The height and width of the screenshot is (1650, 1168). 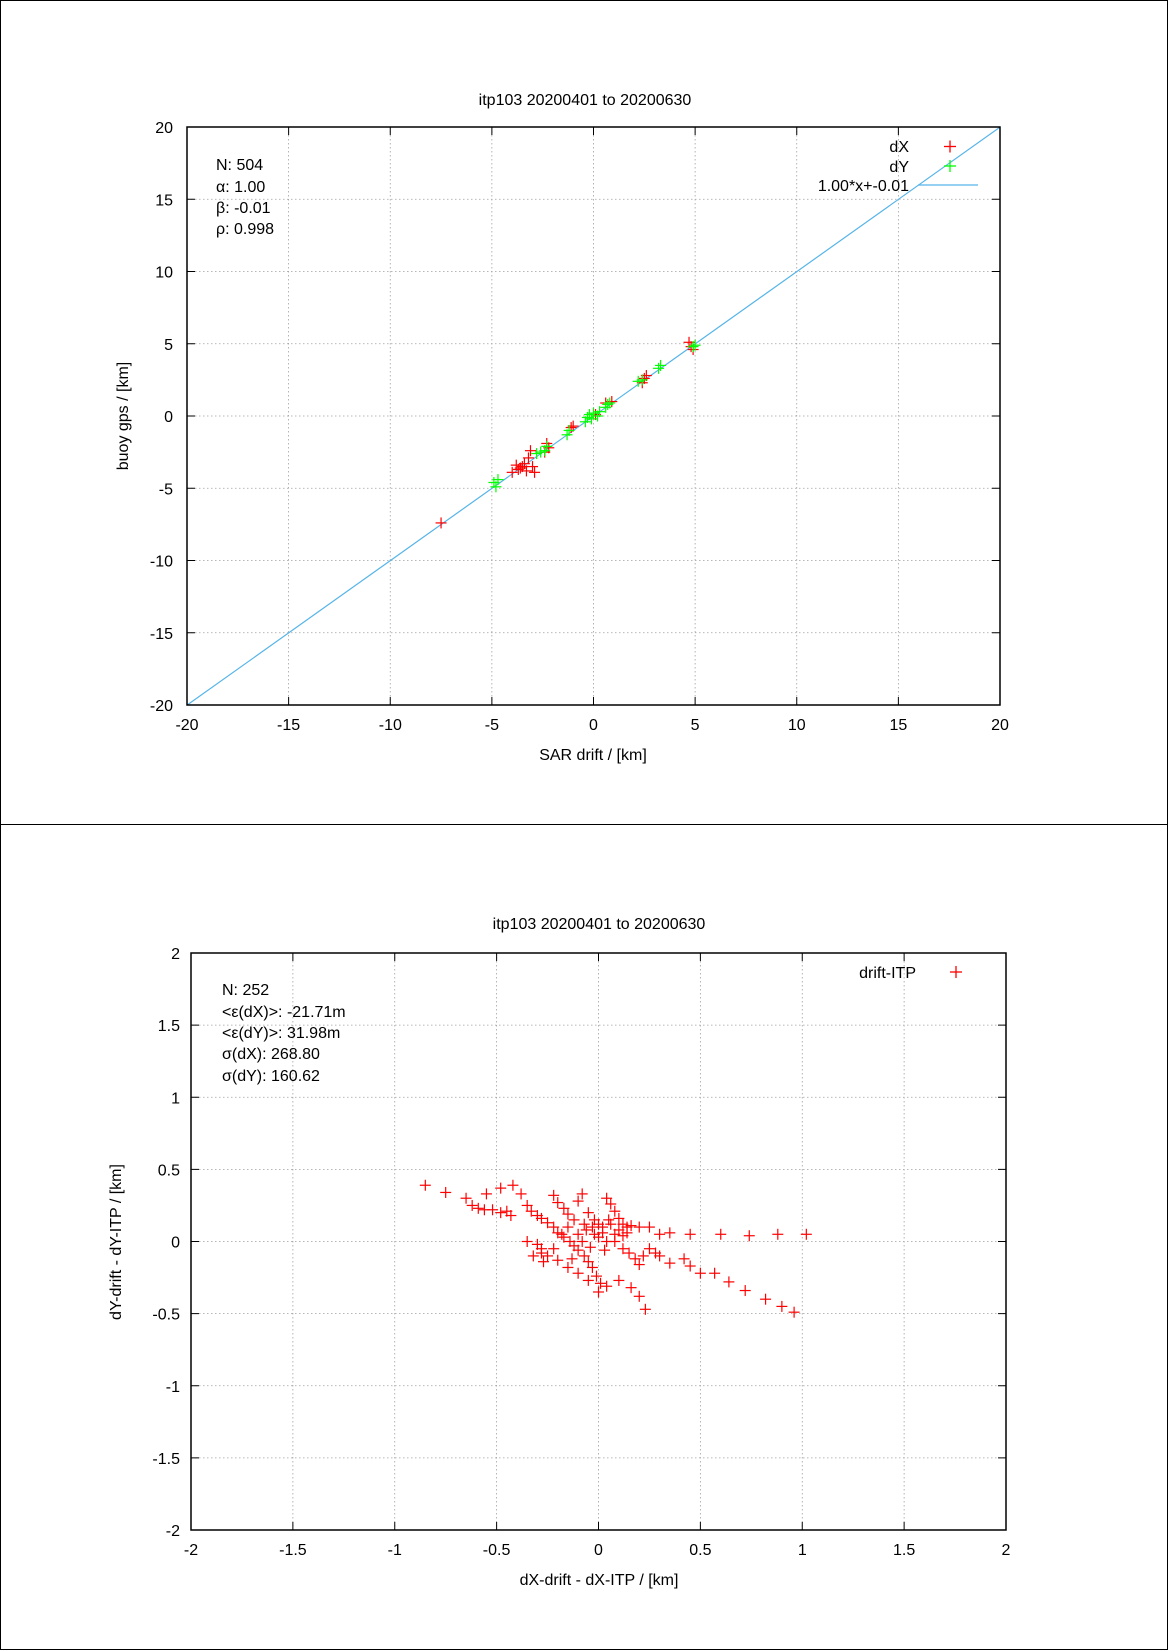 I want to click on chart-1-xtick-label: 20, so click(x=1000, y=725).